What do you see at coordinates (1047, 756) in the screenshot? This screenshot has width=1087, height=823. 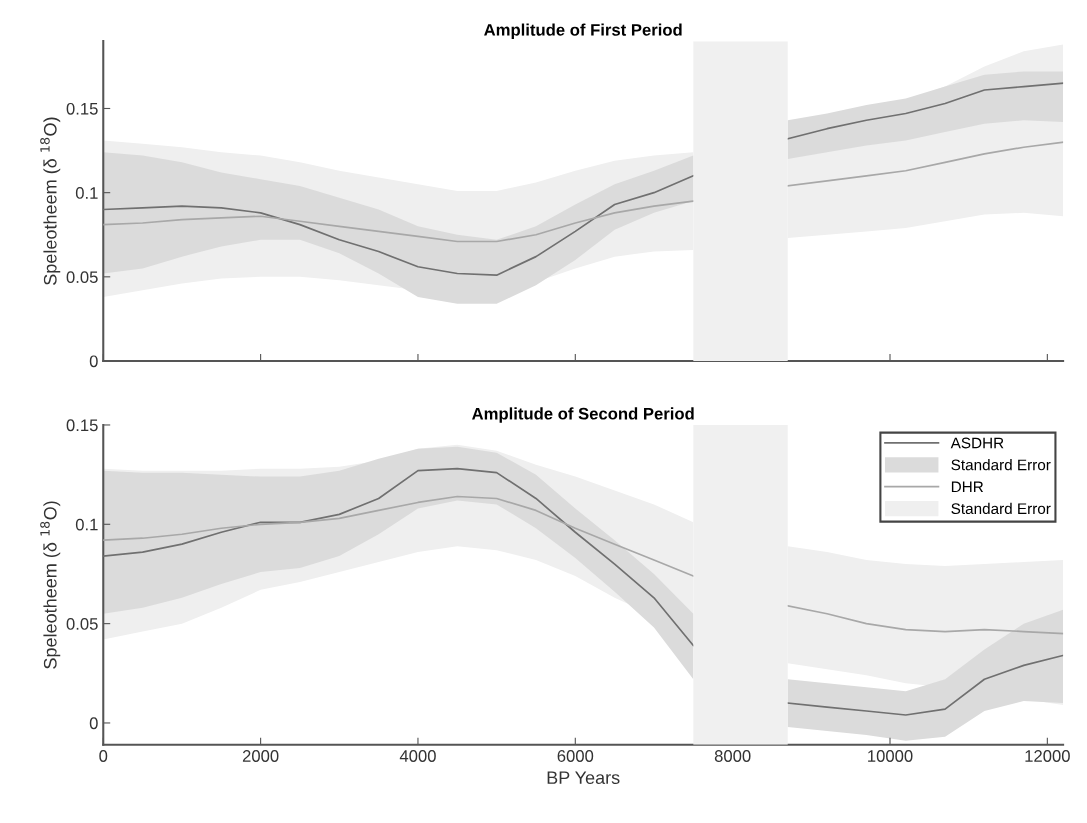 I see `x-tick-label: 12000` at bounding box center [1047, 756].